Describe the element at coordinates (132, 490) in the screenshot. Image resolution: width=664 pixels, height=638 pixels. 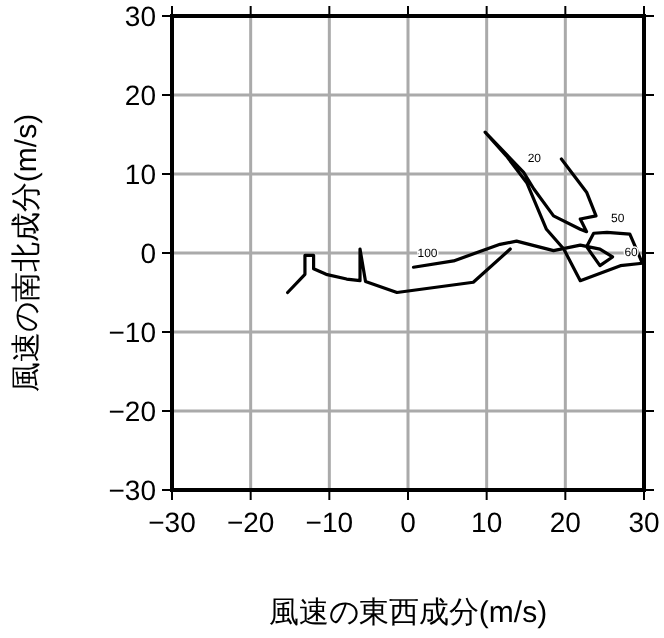
I see `y-tick-label: −30` at that location.